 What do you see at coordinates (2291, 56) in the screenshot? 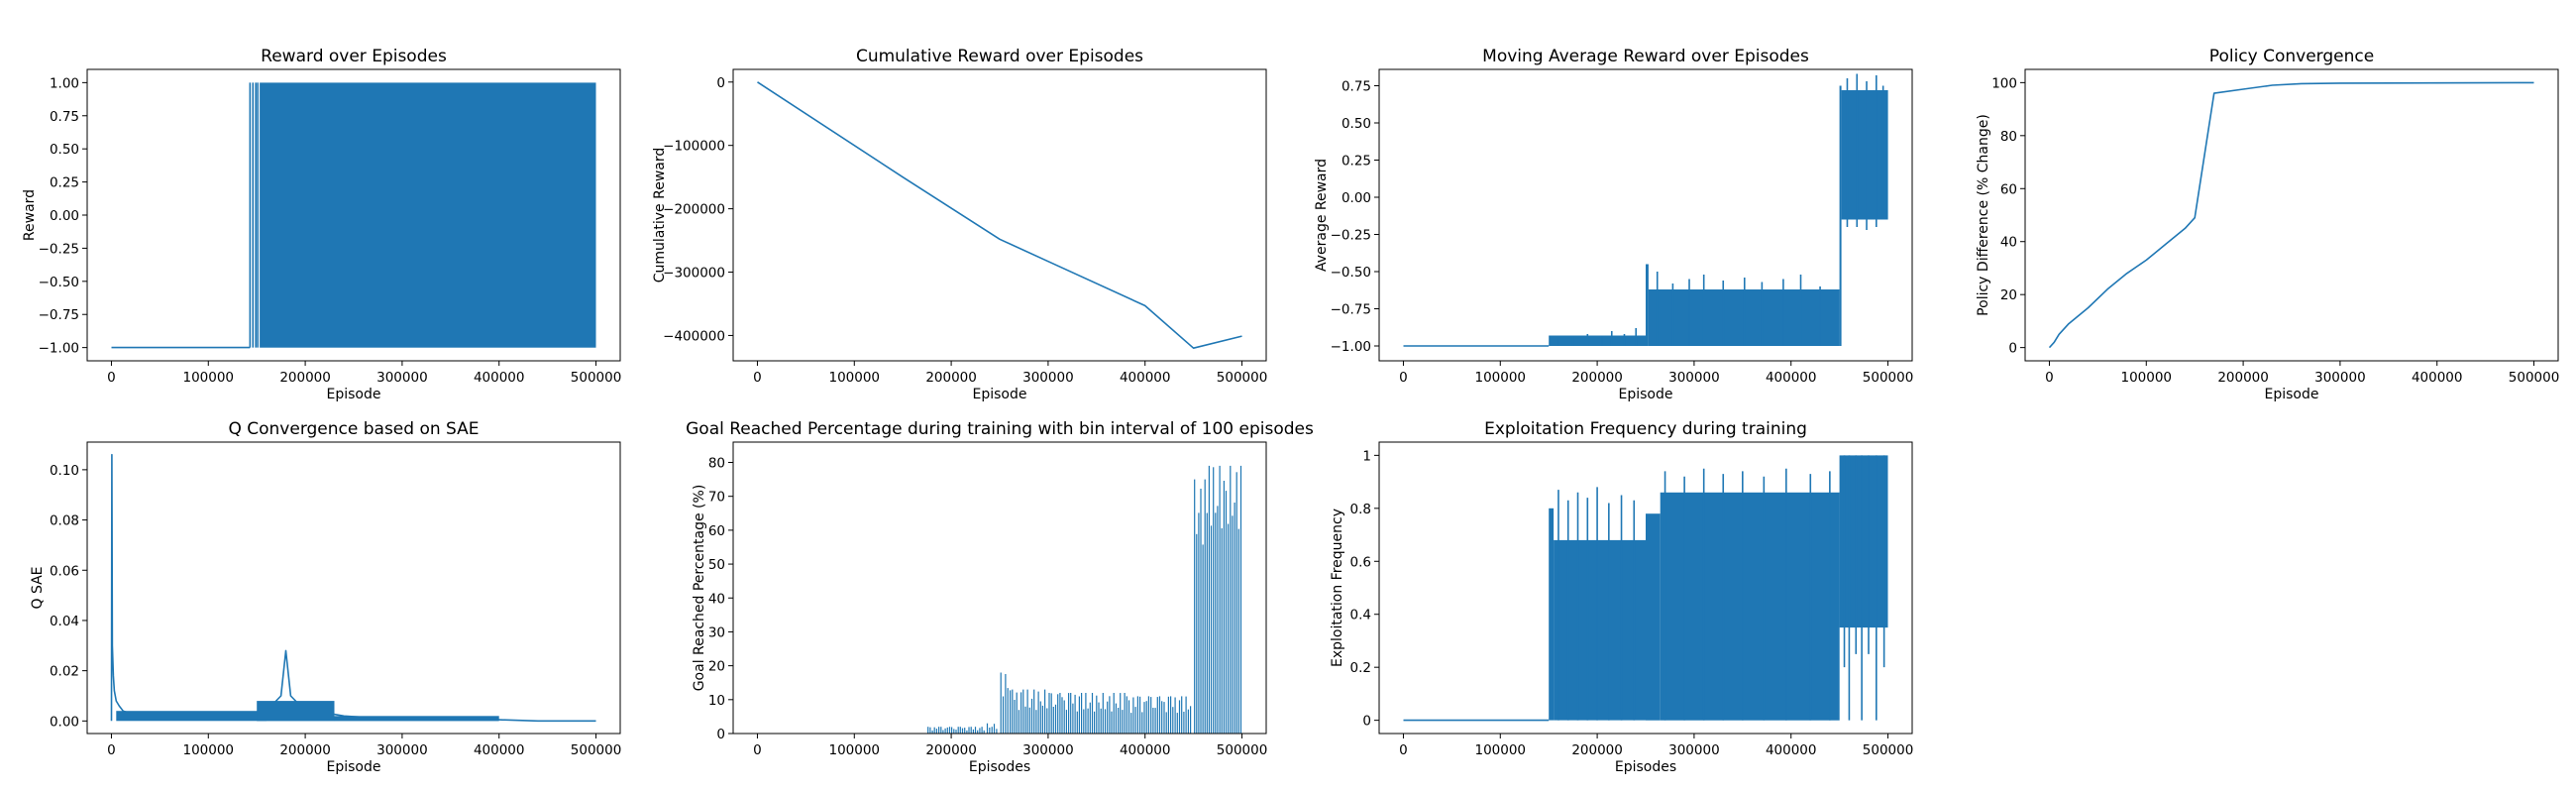
I see `chart-4-title: Policy Convergence` at bounding box center [2291, 56].